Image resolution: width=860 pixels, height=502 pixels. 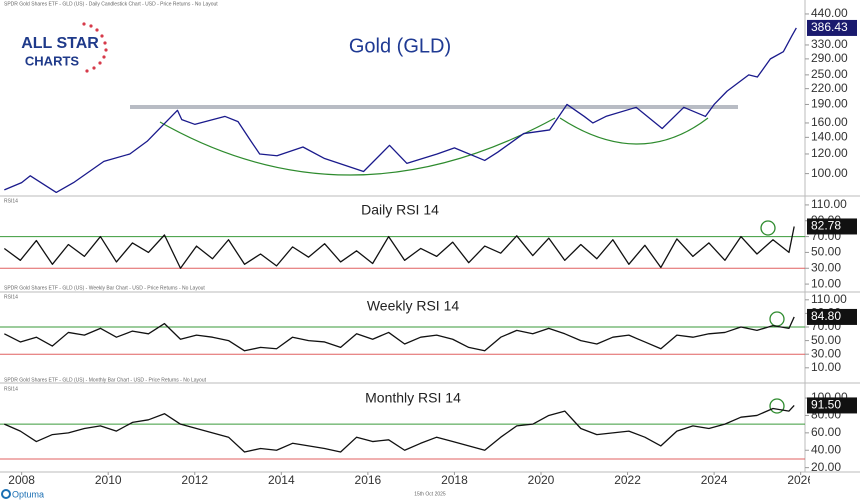 What do you see at coordinates (454, 480) in the screenshot?
I see `x-tick-label: 2018` at bounding box center [454, 480].